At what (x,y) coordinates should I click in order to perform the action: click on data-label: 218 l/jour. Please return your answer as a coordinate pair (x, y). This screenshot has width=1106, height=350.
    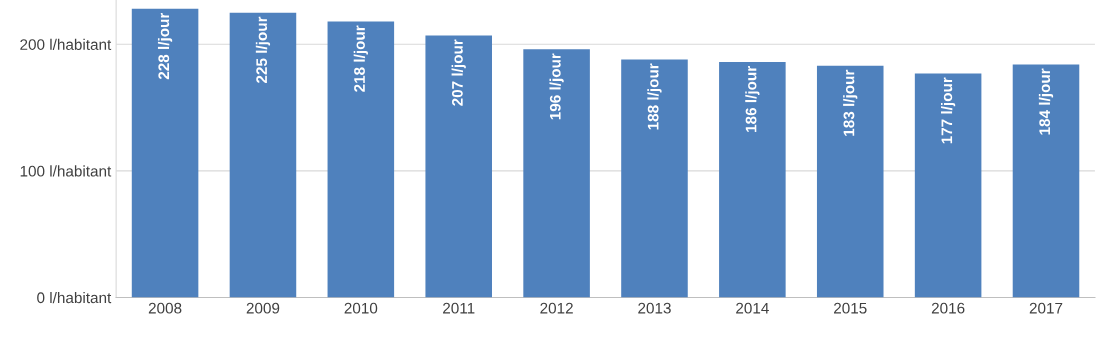
    Looking at the image, I should click on (360, 58).